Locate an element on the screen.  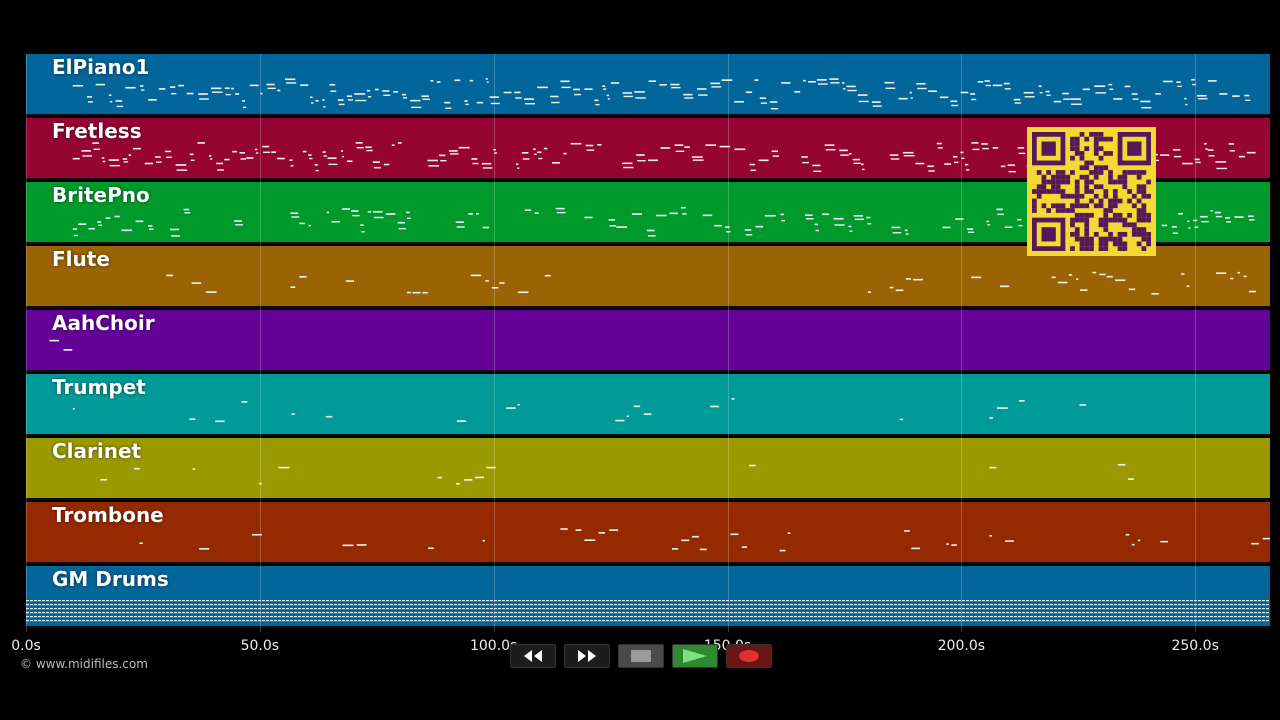
track-trombone: Trombone is located at coordinates (648, 533).